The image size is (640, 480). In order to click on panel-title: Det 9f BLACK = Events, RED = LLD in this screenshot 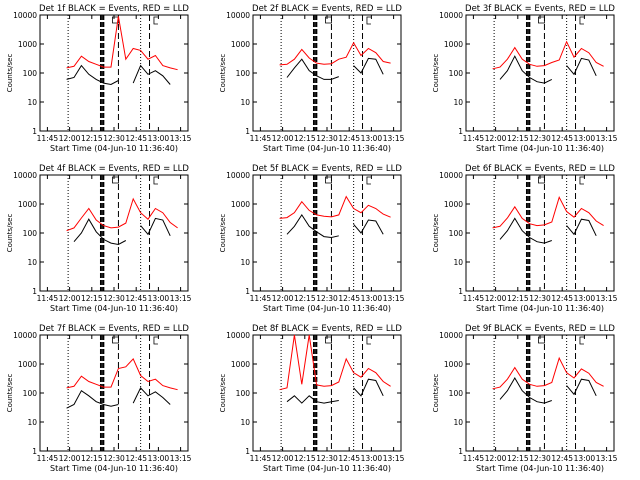, I will do `click(540, 329)`.